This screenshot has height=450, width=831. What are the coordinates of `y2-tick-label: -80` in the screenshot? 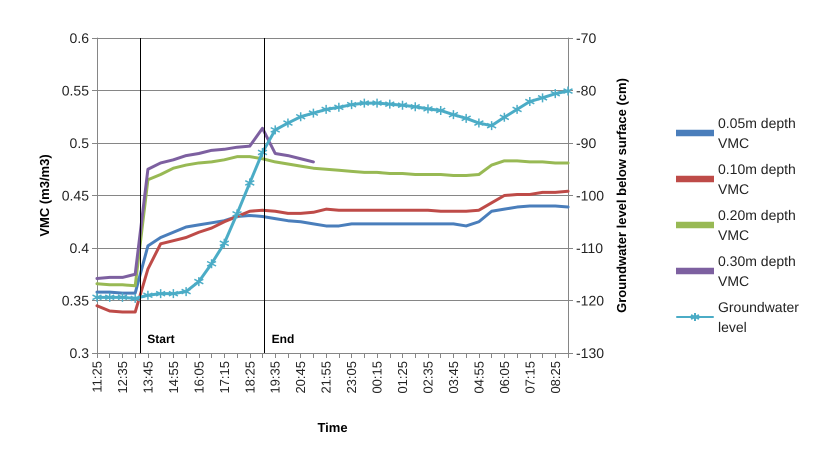 It's located at (586, 90).